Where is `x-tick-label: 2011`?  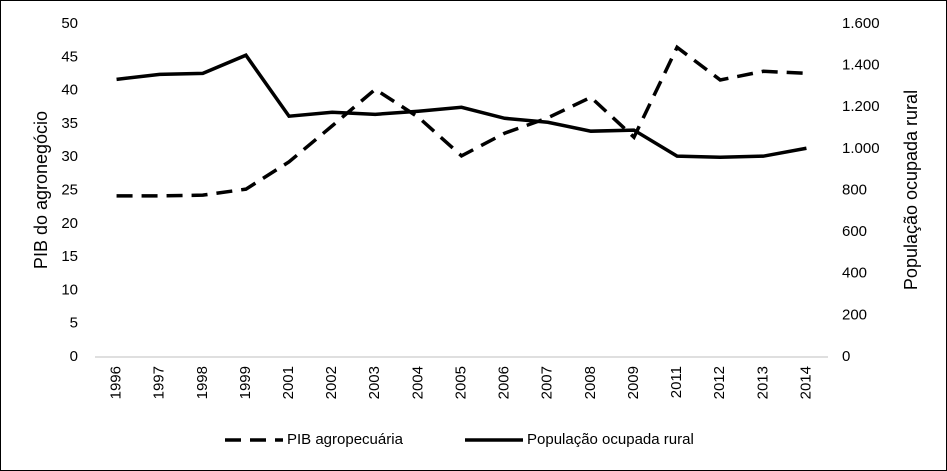 x-tick-label: 2011 is located at coordinates (676, 382).